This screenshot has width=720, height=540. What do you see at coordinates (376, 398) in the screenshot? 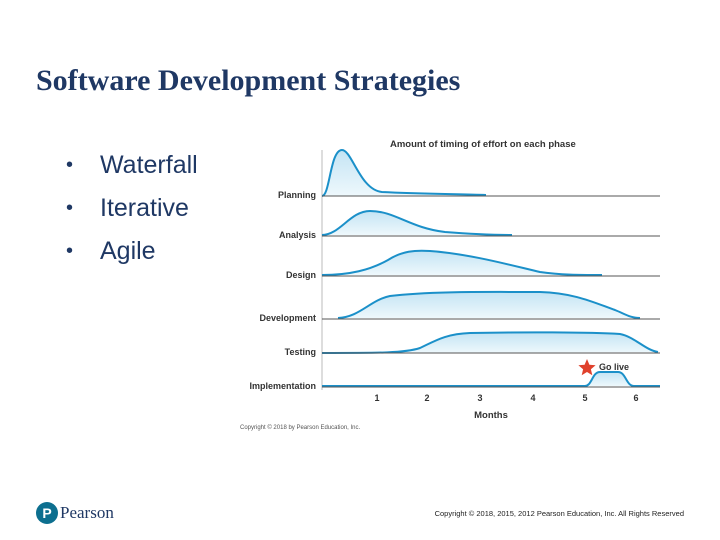
I see `x-tick-label: 1` at bounding box center [376, 398].